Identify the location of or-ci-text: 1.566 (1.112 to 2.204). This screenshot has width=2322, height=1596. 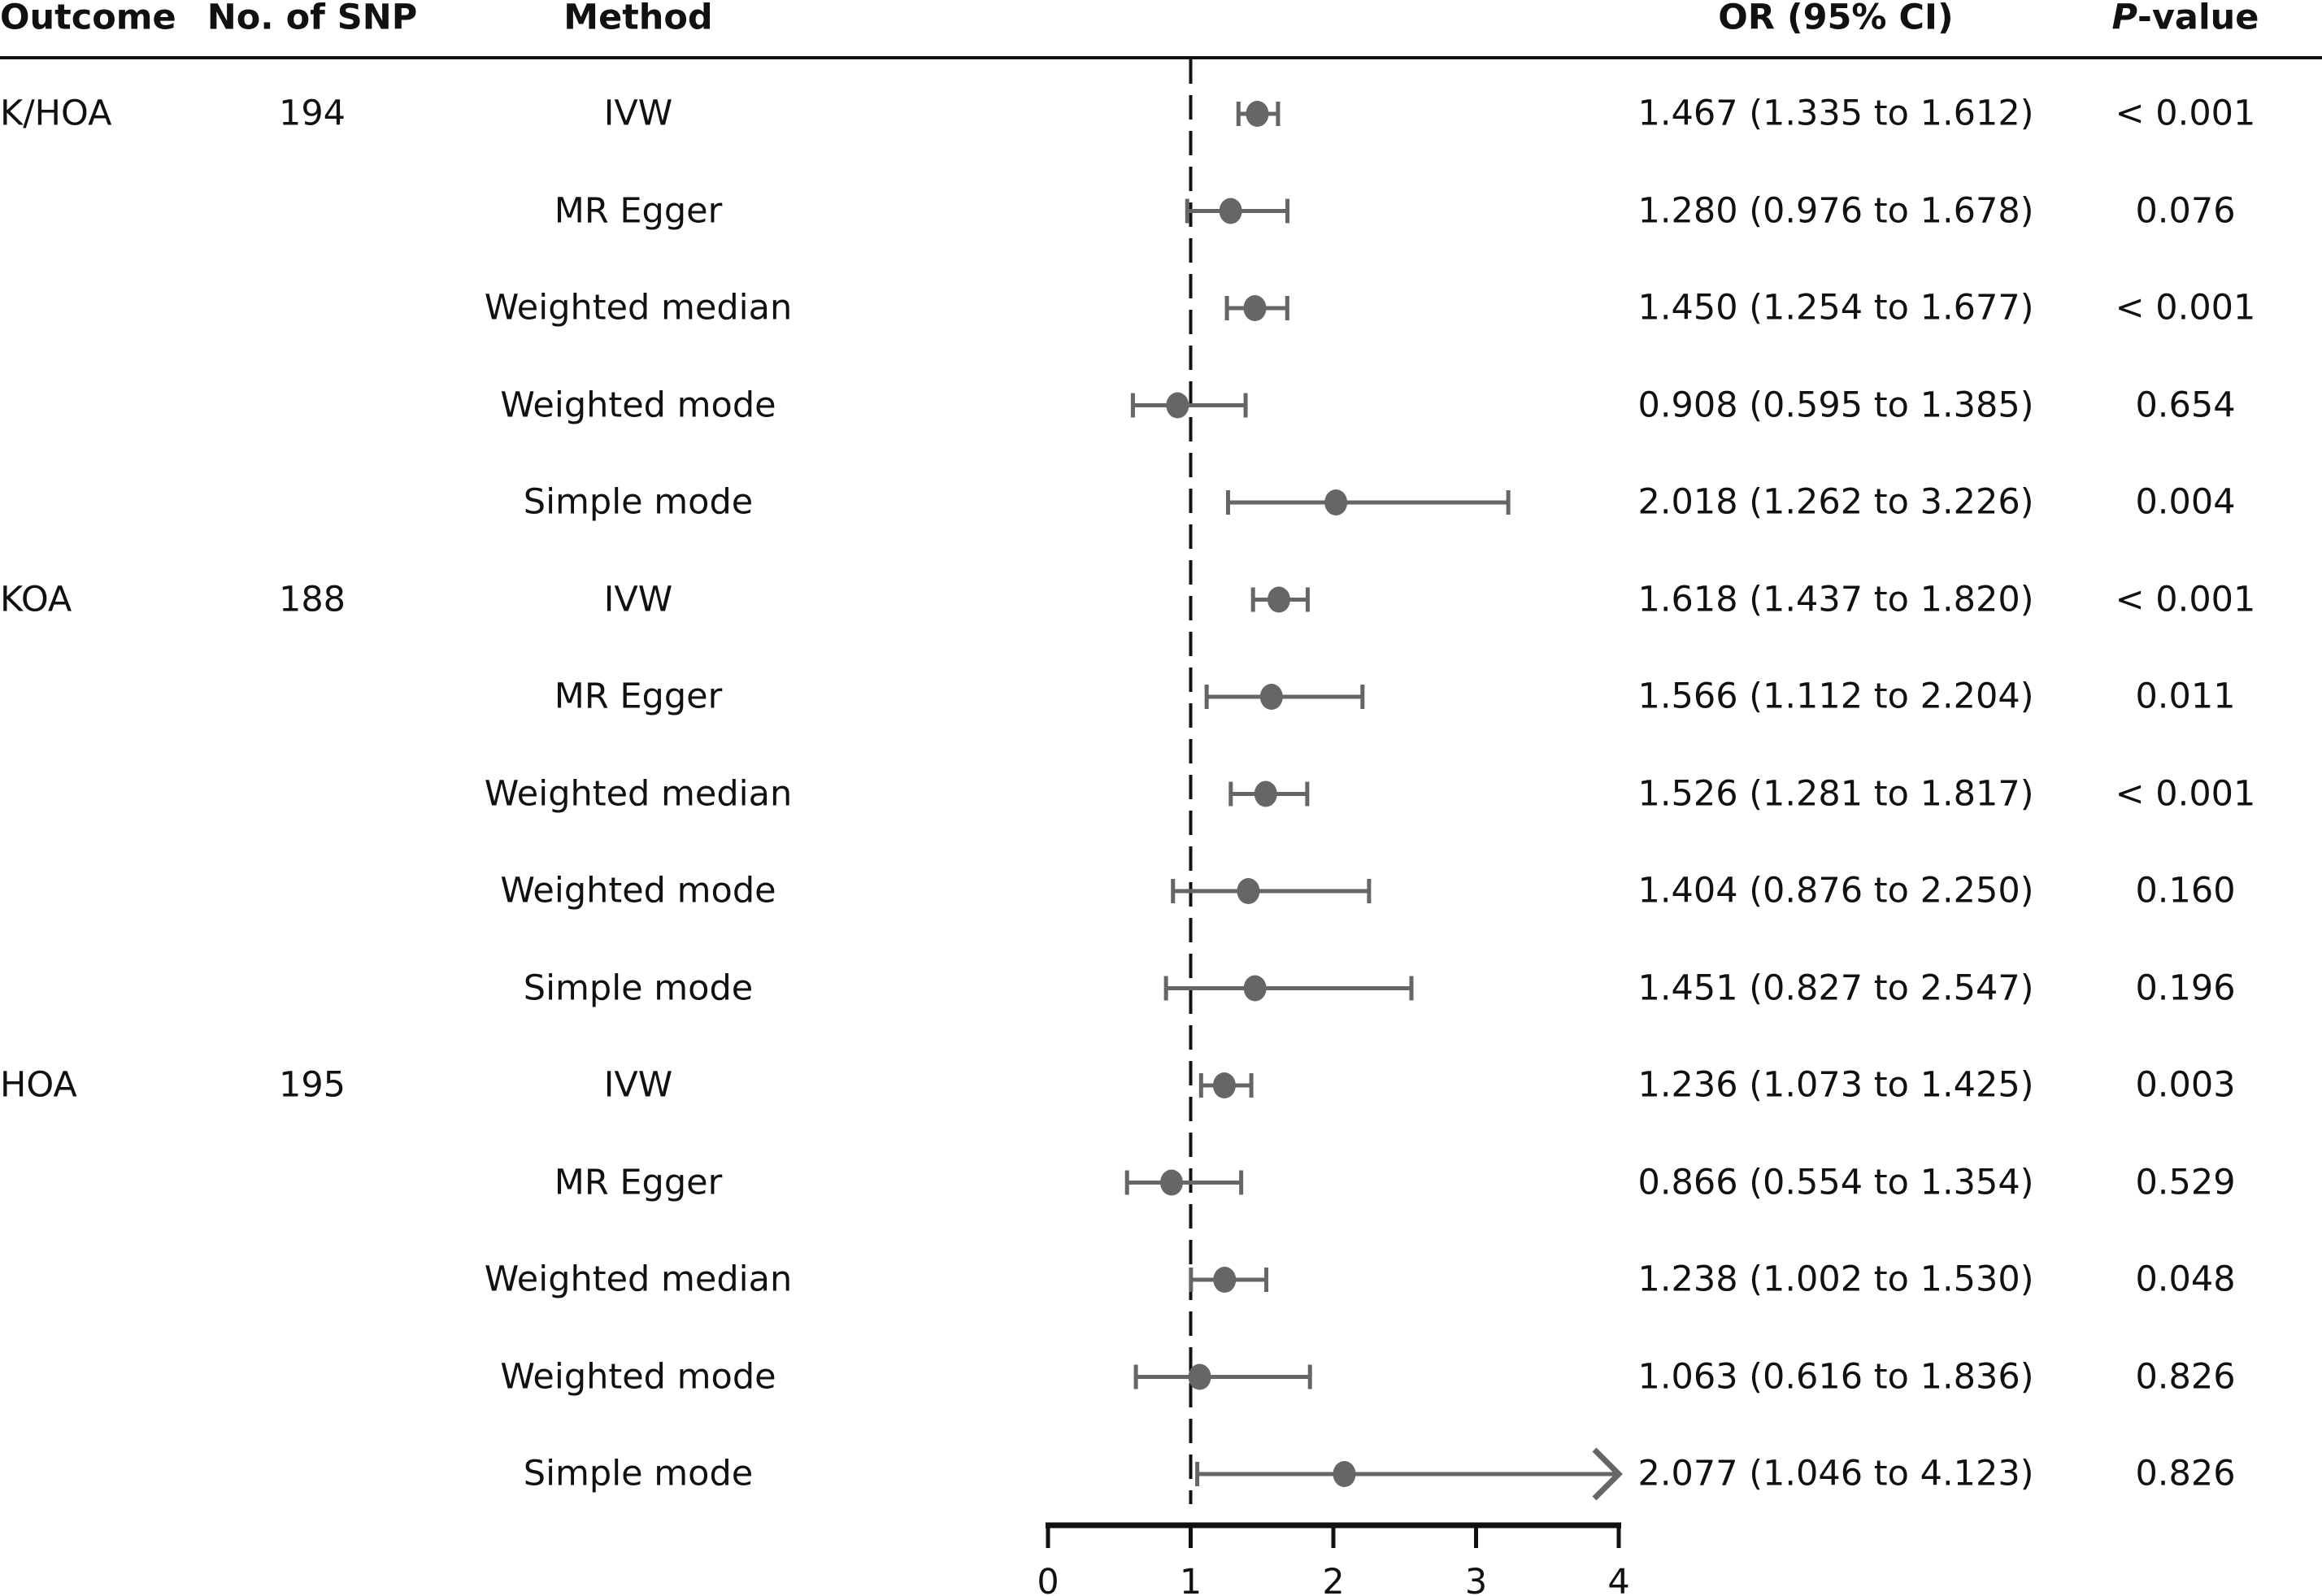
(1835, 696).